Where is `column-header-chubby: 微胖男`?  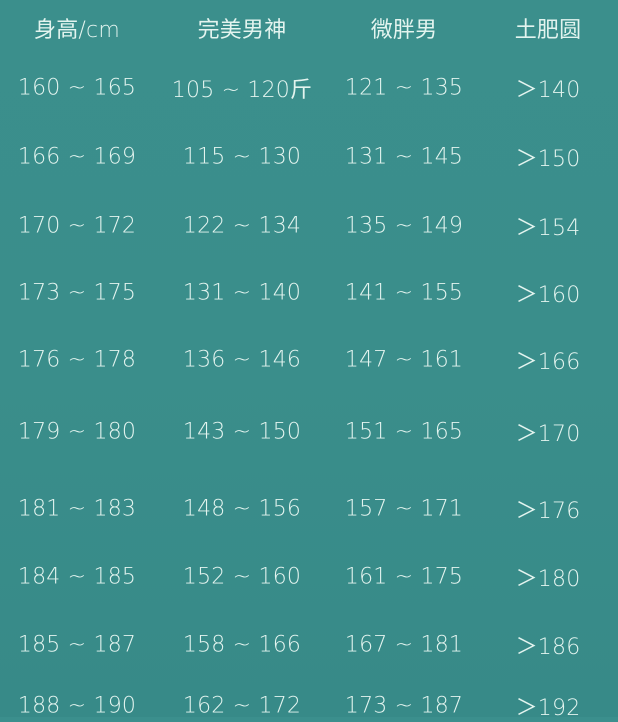 column-header-chubby: 微胖男 is located at coordinates (404, 30).